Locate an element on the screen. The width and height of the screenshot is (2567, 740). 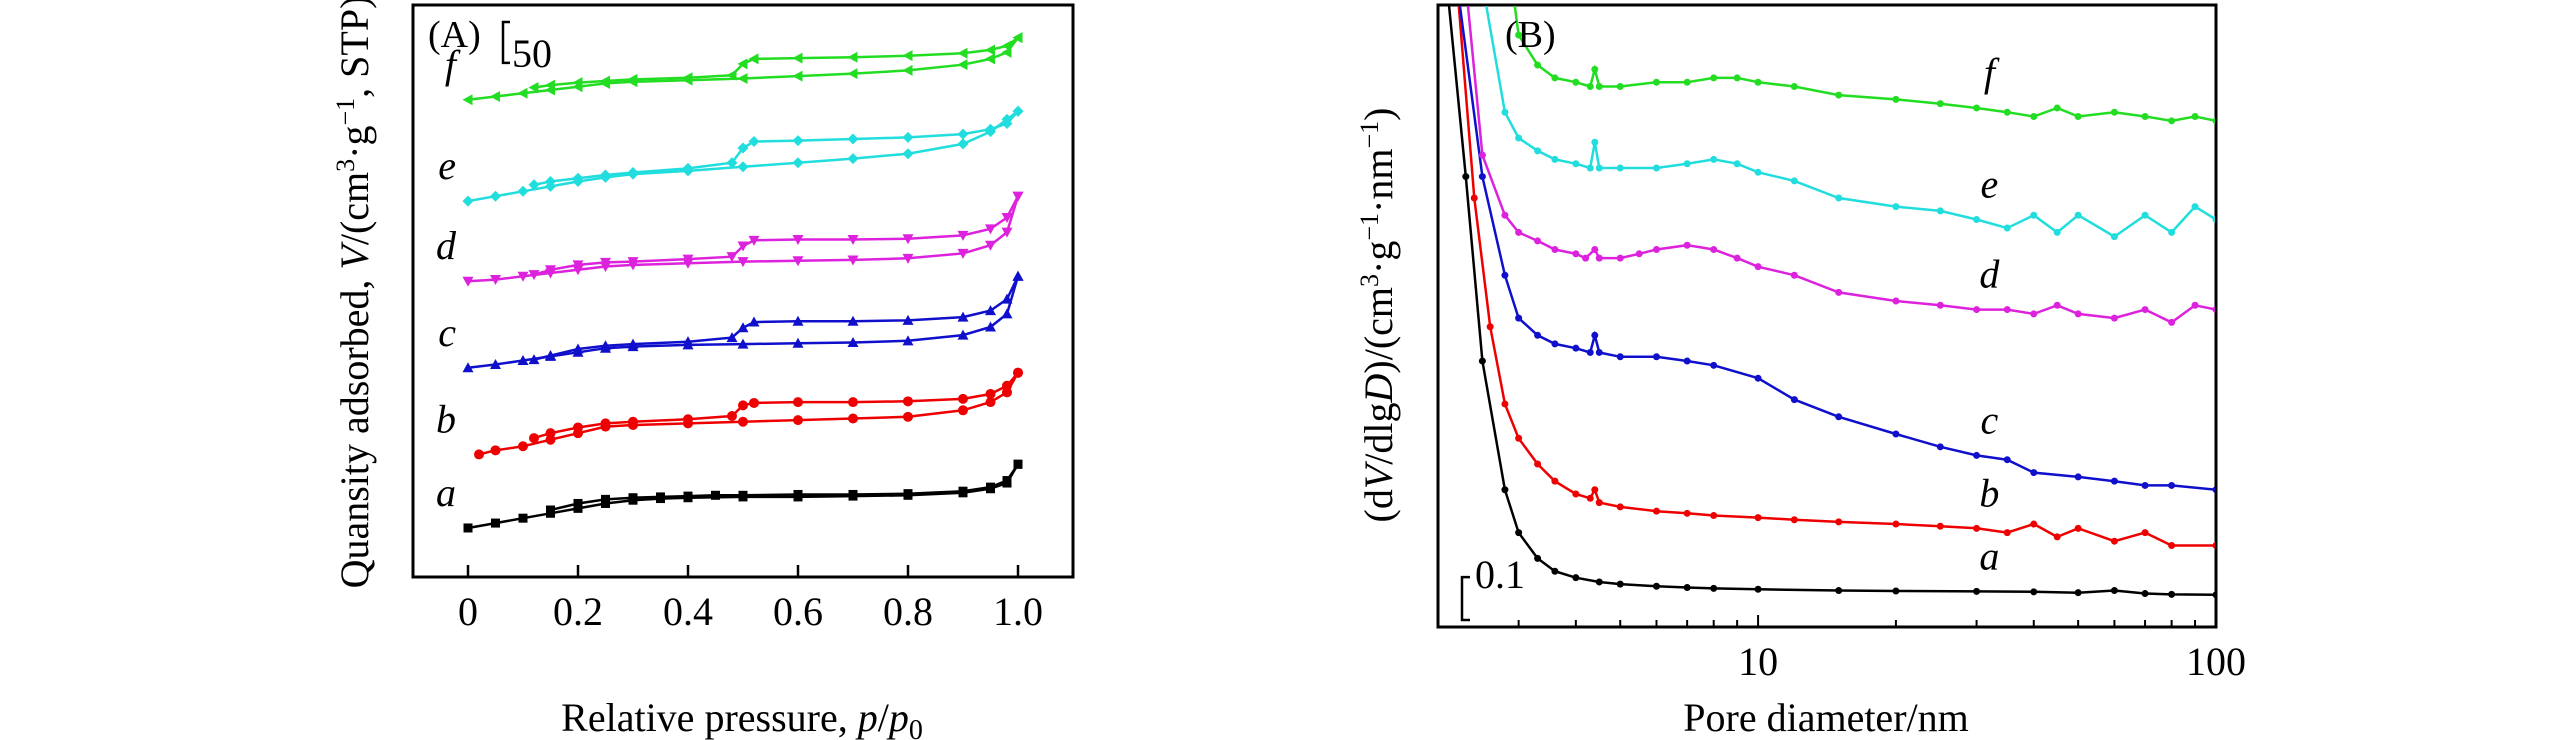
series-e-adsorption-line is located at coordinates (743, 156).